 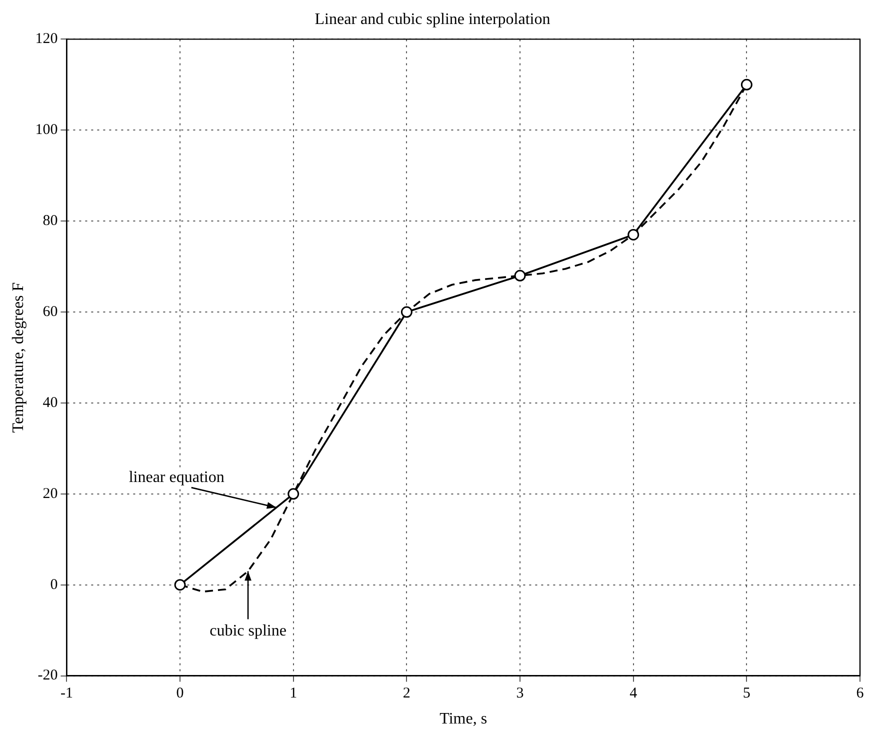 What do you see at coordinates (180, 694) in the screenshot?
I see `x-tick-label: 0` at bounding box center [180, 694].